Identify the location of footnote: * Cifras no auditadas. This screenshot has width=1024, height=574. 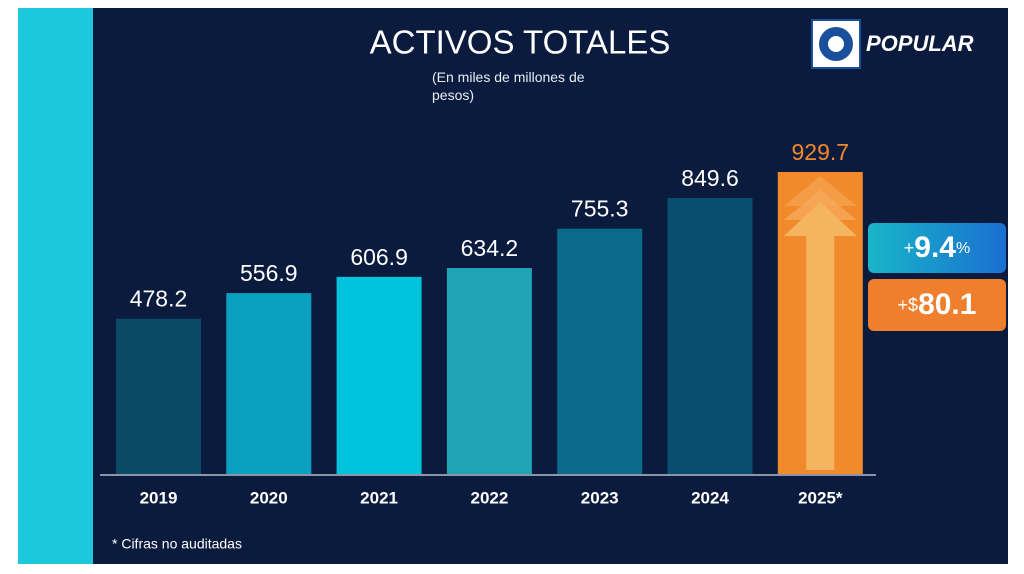
(177, 544).